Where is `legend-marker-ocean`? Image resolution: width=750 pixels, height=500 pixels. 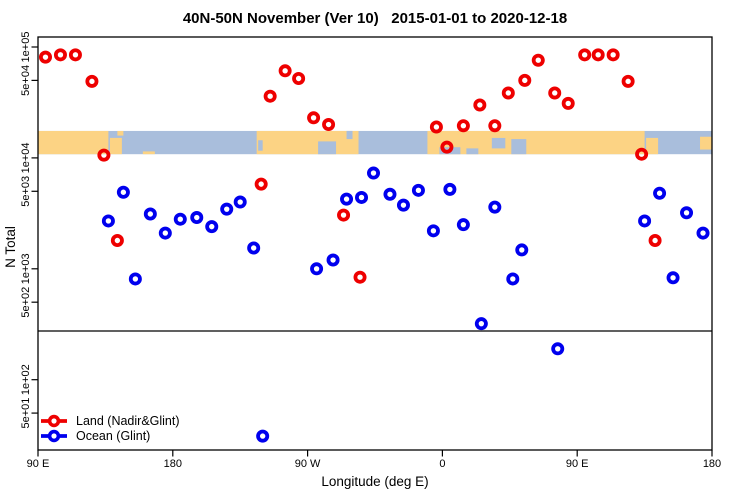
legend-marker-ocean is located at coordinates (54, 436).